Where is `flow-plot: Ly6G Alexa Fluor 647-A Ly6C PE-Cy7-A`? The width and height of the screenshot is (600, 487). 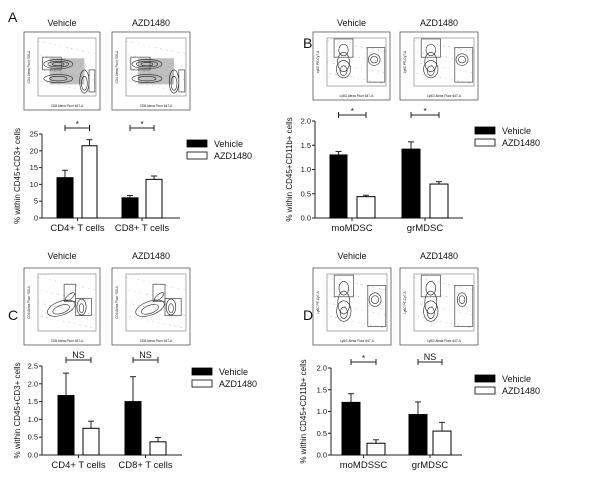
flow-plot: Ly6G Alexa Fluor 647-A Ly6C PE-Cy7-A is located at coordinates (439, 66).